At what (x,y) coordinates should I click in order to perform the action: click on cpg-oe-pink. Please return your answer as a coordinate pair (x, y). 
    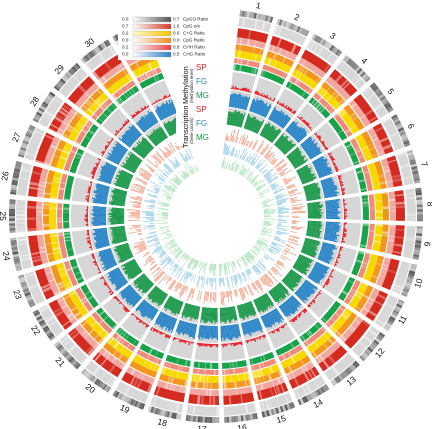
    Looking at the image, I should click on (251, 43).